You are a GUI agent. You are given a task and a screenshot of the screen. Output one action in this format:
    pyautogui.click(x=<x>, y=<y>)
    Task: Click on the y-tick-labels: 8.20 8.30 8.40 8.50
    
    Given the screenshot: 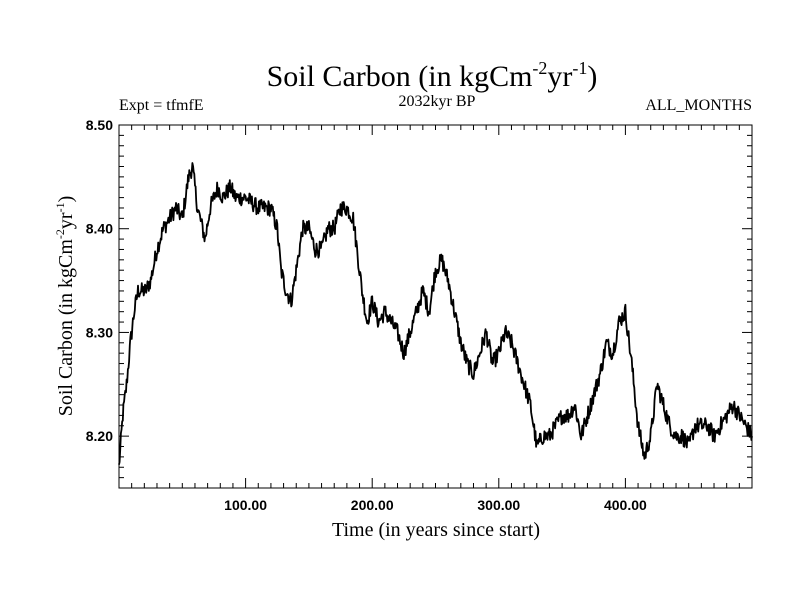 What is the action you would take?
    pyautogui.click(x=99, y=280)
    